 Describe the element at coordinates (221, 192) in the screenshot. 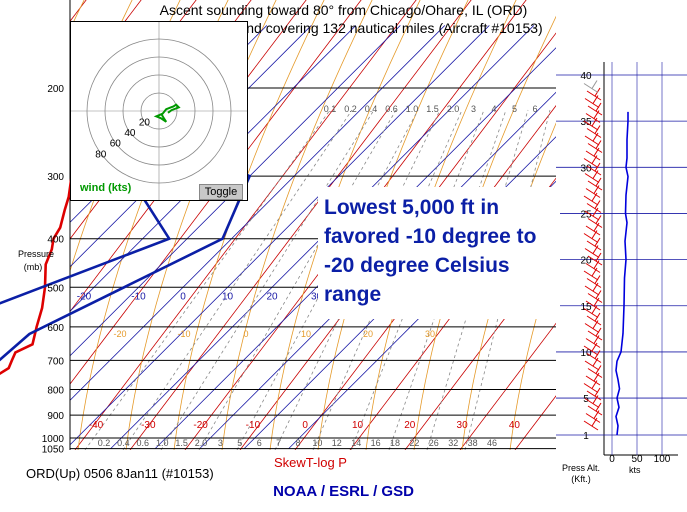

I see `toggle-button: Toggle` at that location.